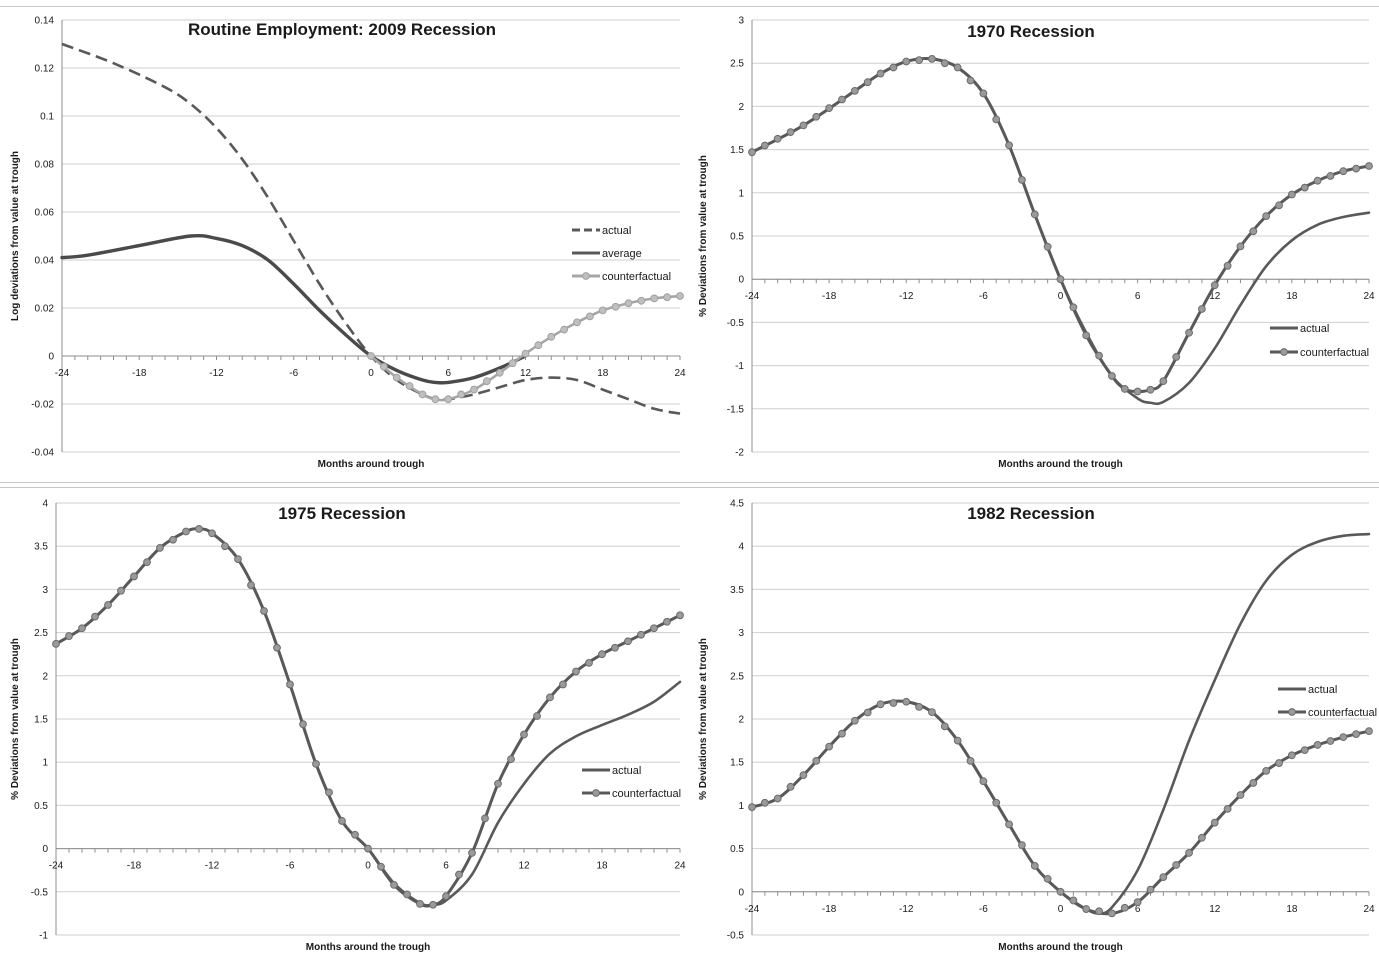  I want to click on y-tick-label: 3, so click(741, 633).